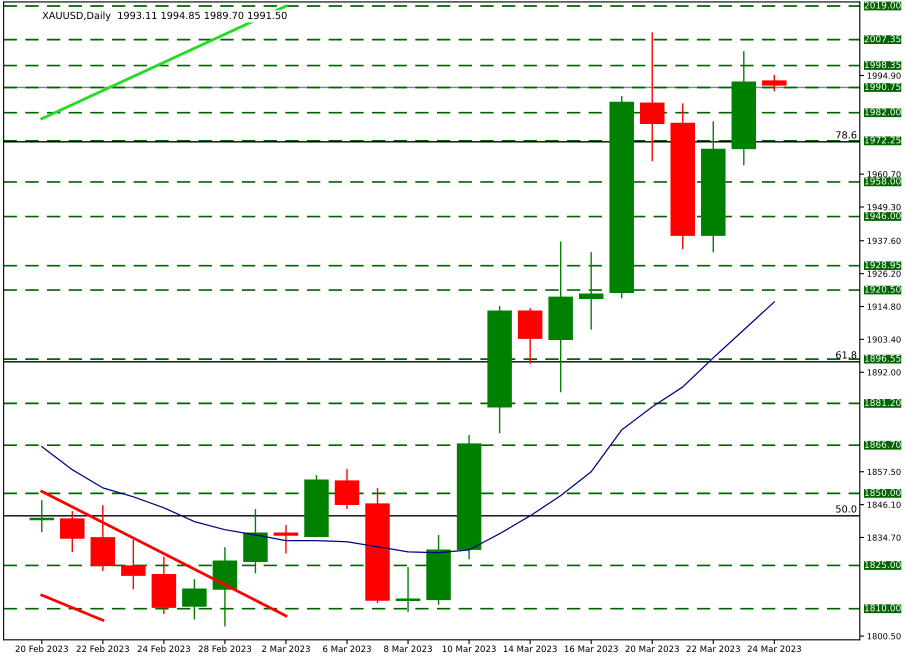 This screenshot has width=906, height=661. What do you see at coordinates (884, 472) in the screenshot?
I see `y-tick-label: 1857.50` at bounding box center [884, 472].